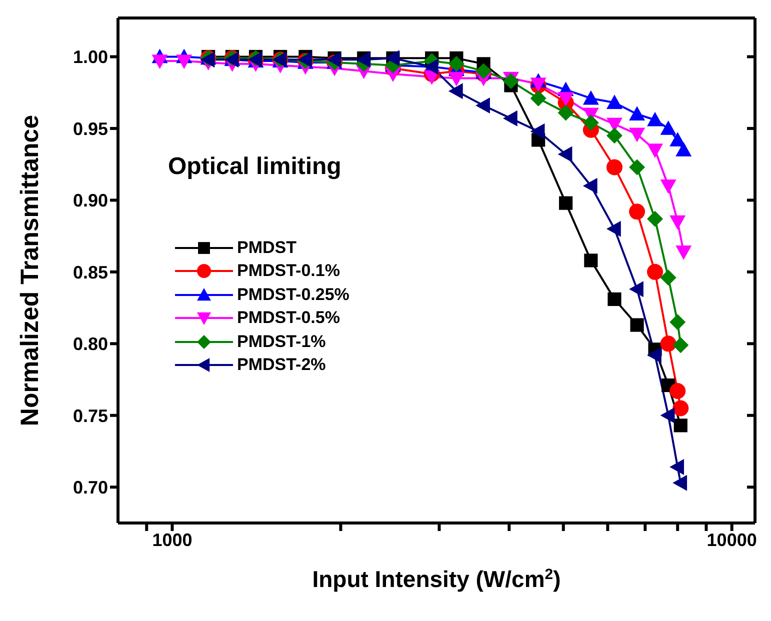 Image resolution: width=771 pixels, height=621 pixels. I want to click on y-tick-label: 0.75, so click(90, 416).